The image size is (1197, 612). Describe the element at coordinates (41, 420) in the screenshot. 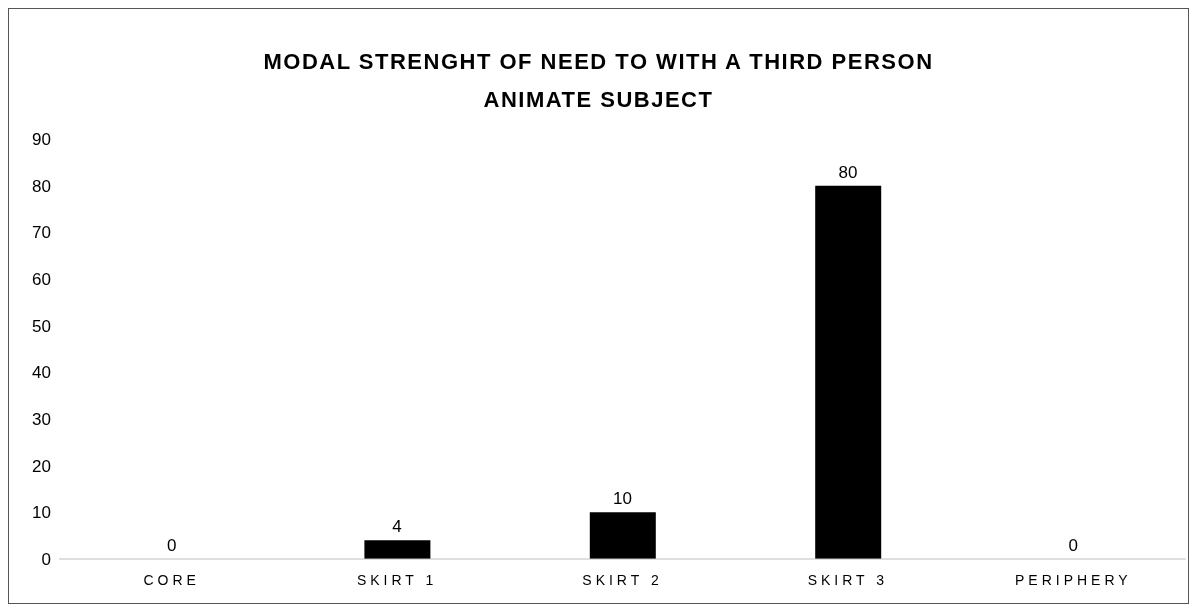

I see `y-tick-label: 30` at that location.